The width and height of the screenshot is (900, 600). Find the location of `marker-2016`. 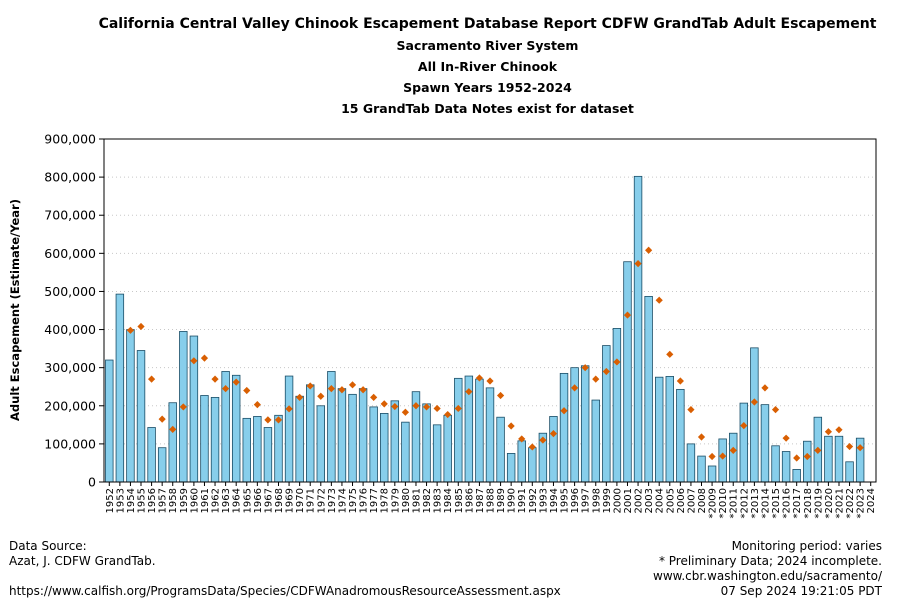

marker-2016 is located at coordinates (786, 438).